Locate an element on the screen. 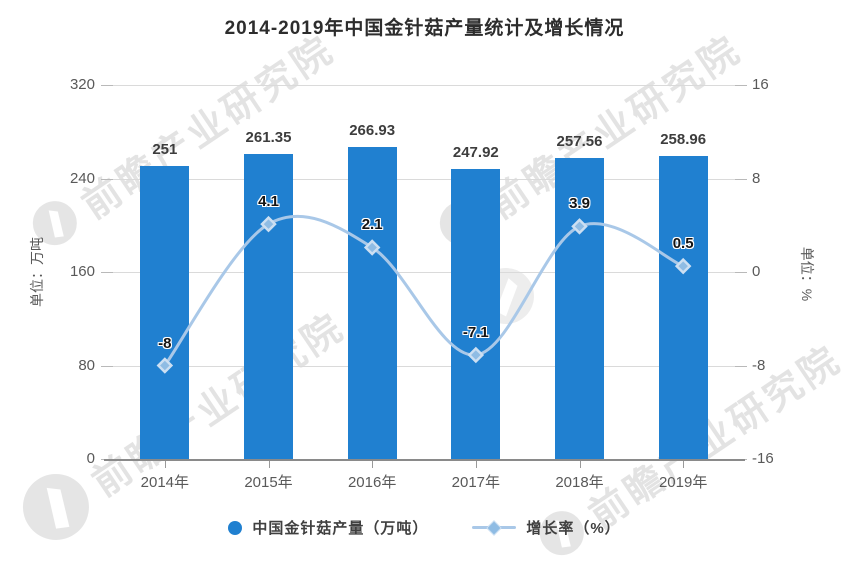 The height and width of the screenshot is (565, 849). legend-label-growth: 增长率（%） is located at coordinates (573, 528).